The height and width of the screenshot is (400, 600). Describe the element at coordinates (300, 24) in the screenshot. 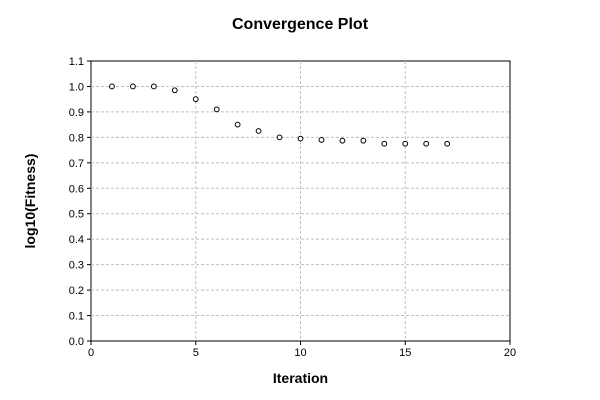

I see `chart-title: Convergence Plot` at that location.